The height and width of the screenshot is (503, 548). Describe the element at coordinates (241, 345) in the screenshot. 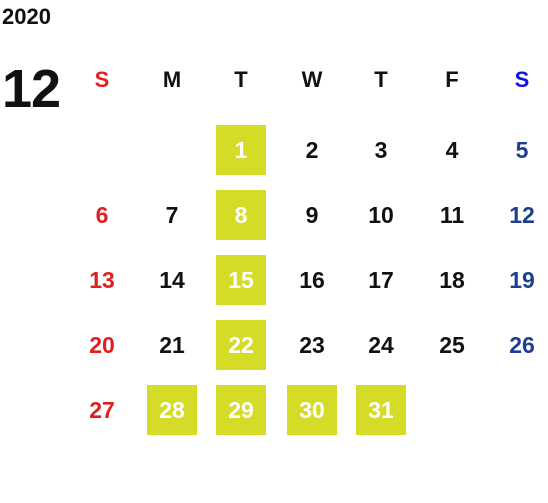

I see `highlighted-day: 22` at that location.